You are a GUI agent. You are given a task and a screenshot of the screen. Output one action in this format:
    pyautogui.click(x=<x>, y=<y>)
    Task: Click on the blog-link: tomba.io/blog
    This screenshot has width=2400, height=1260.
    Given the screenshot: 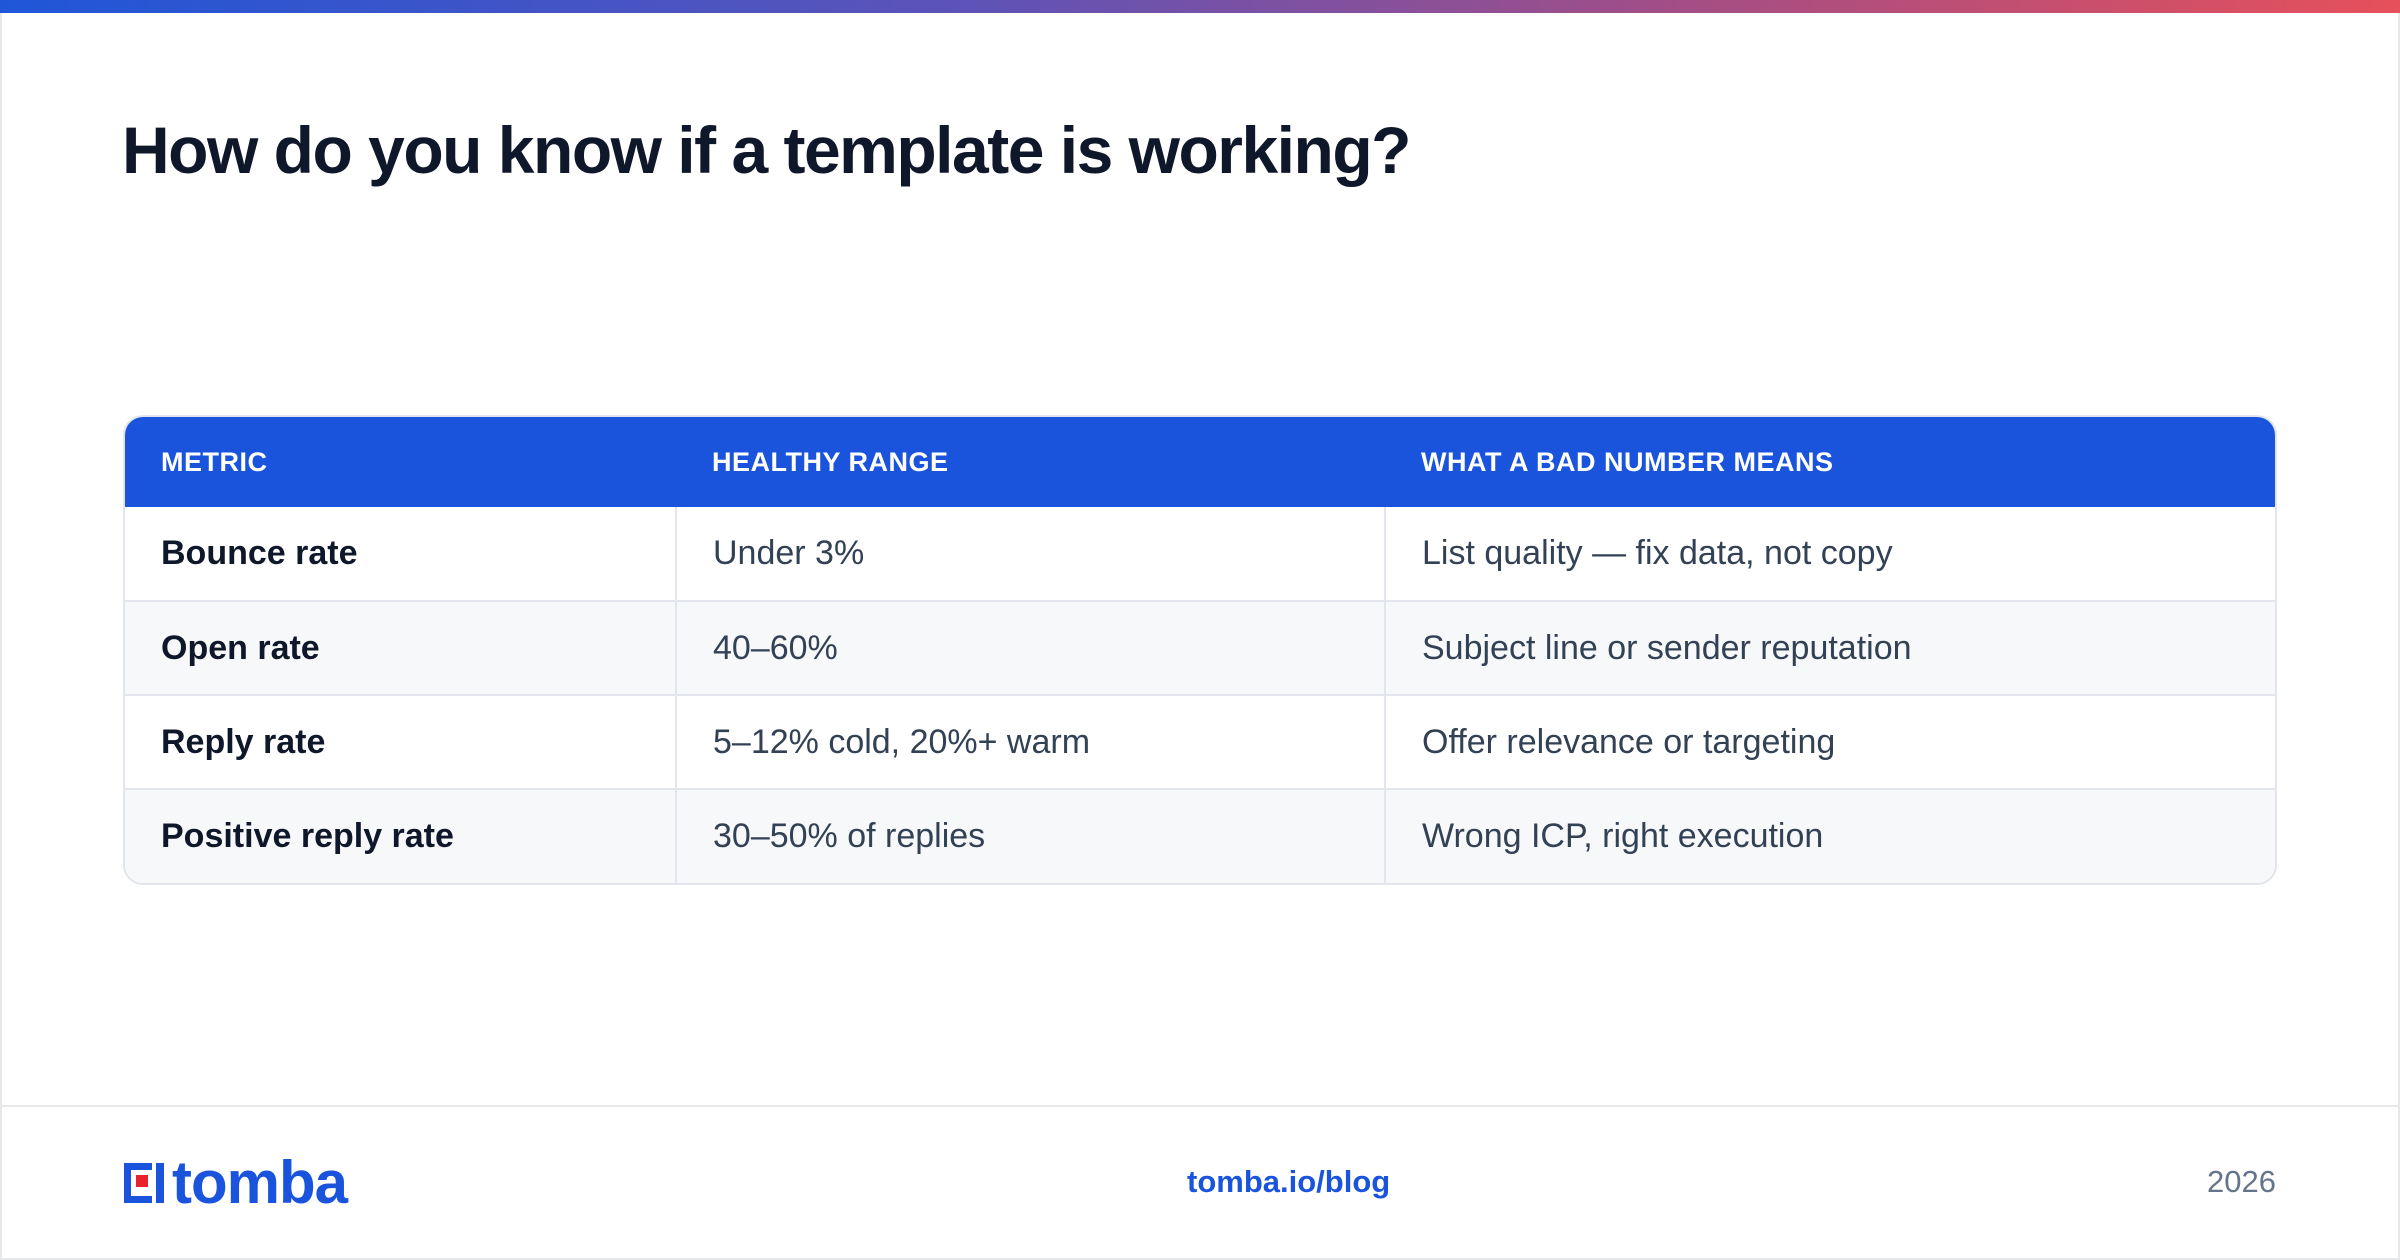 What is the action you would take?
    pyautogui.click(x=1289, y=1181)
    